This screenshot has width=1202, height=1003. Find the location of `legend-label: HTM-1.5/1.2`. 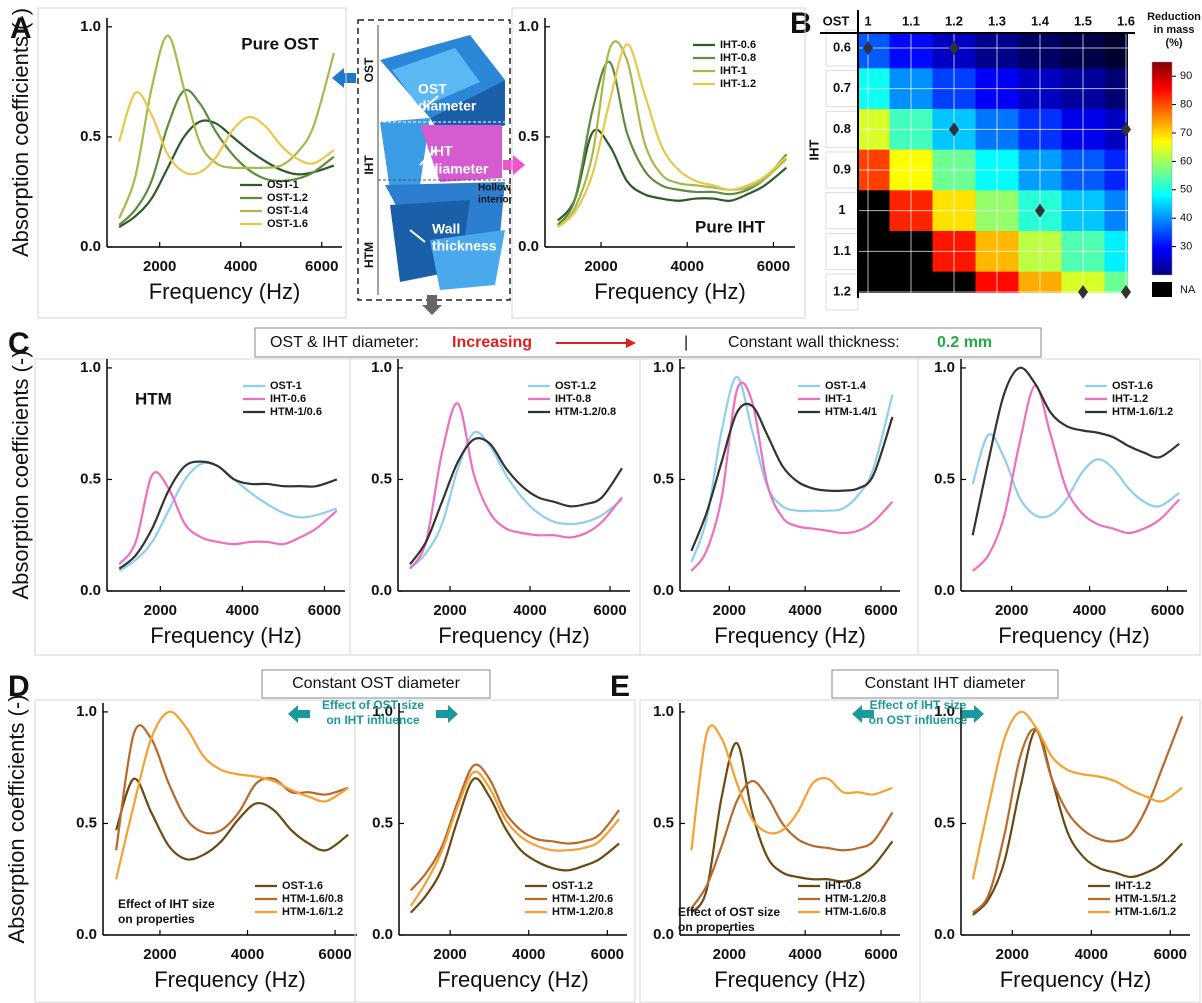

legend-label: HTM-1.5/1.2 is located at coordinates (1145, 899).